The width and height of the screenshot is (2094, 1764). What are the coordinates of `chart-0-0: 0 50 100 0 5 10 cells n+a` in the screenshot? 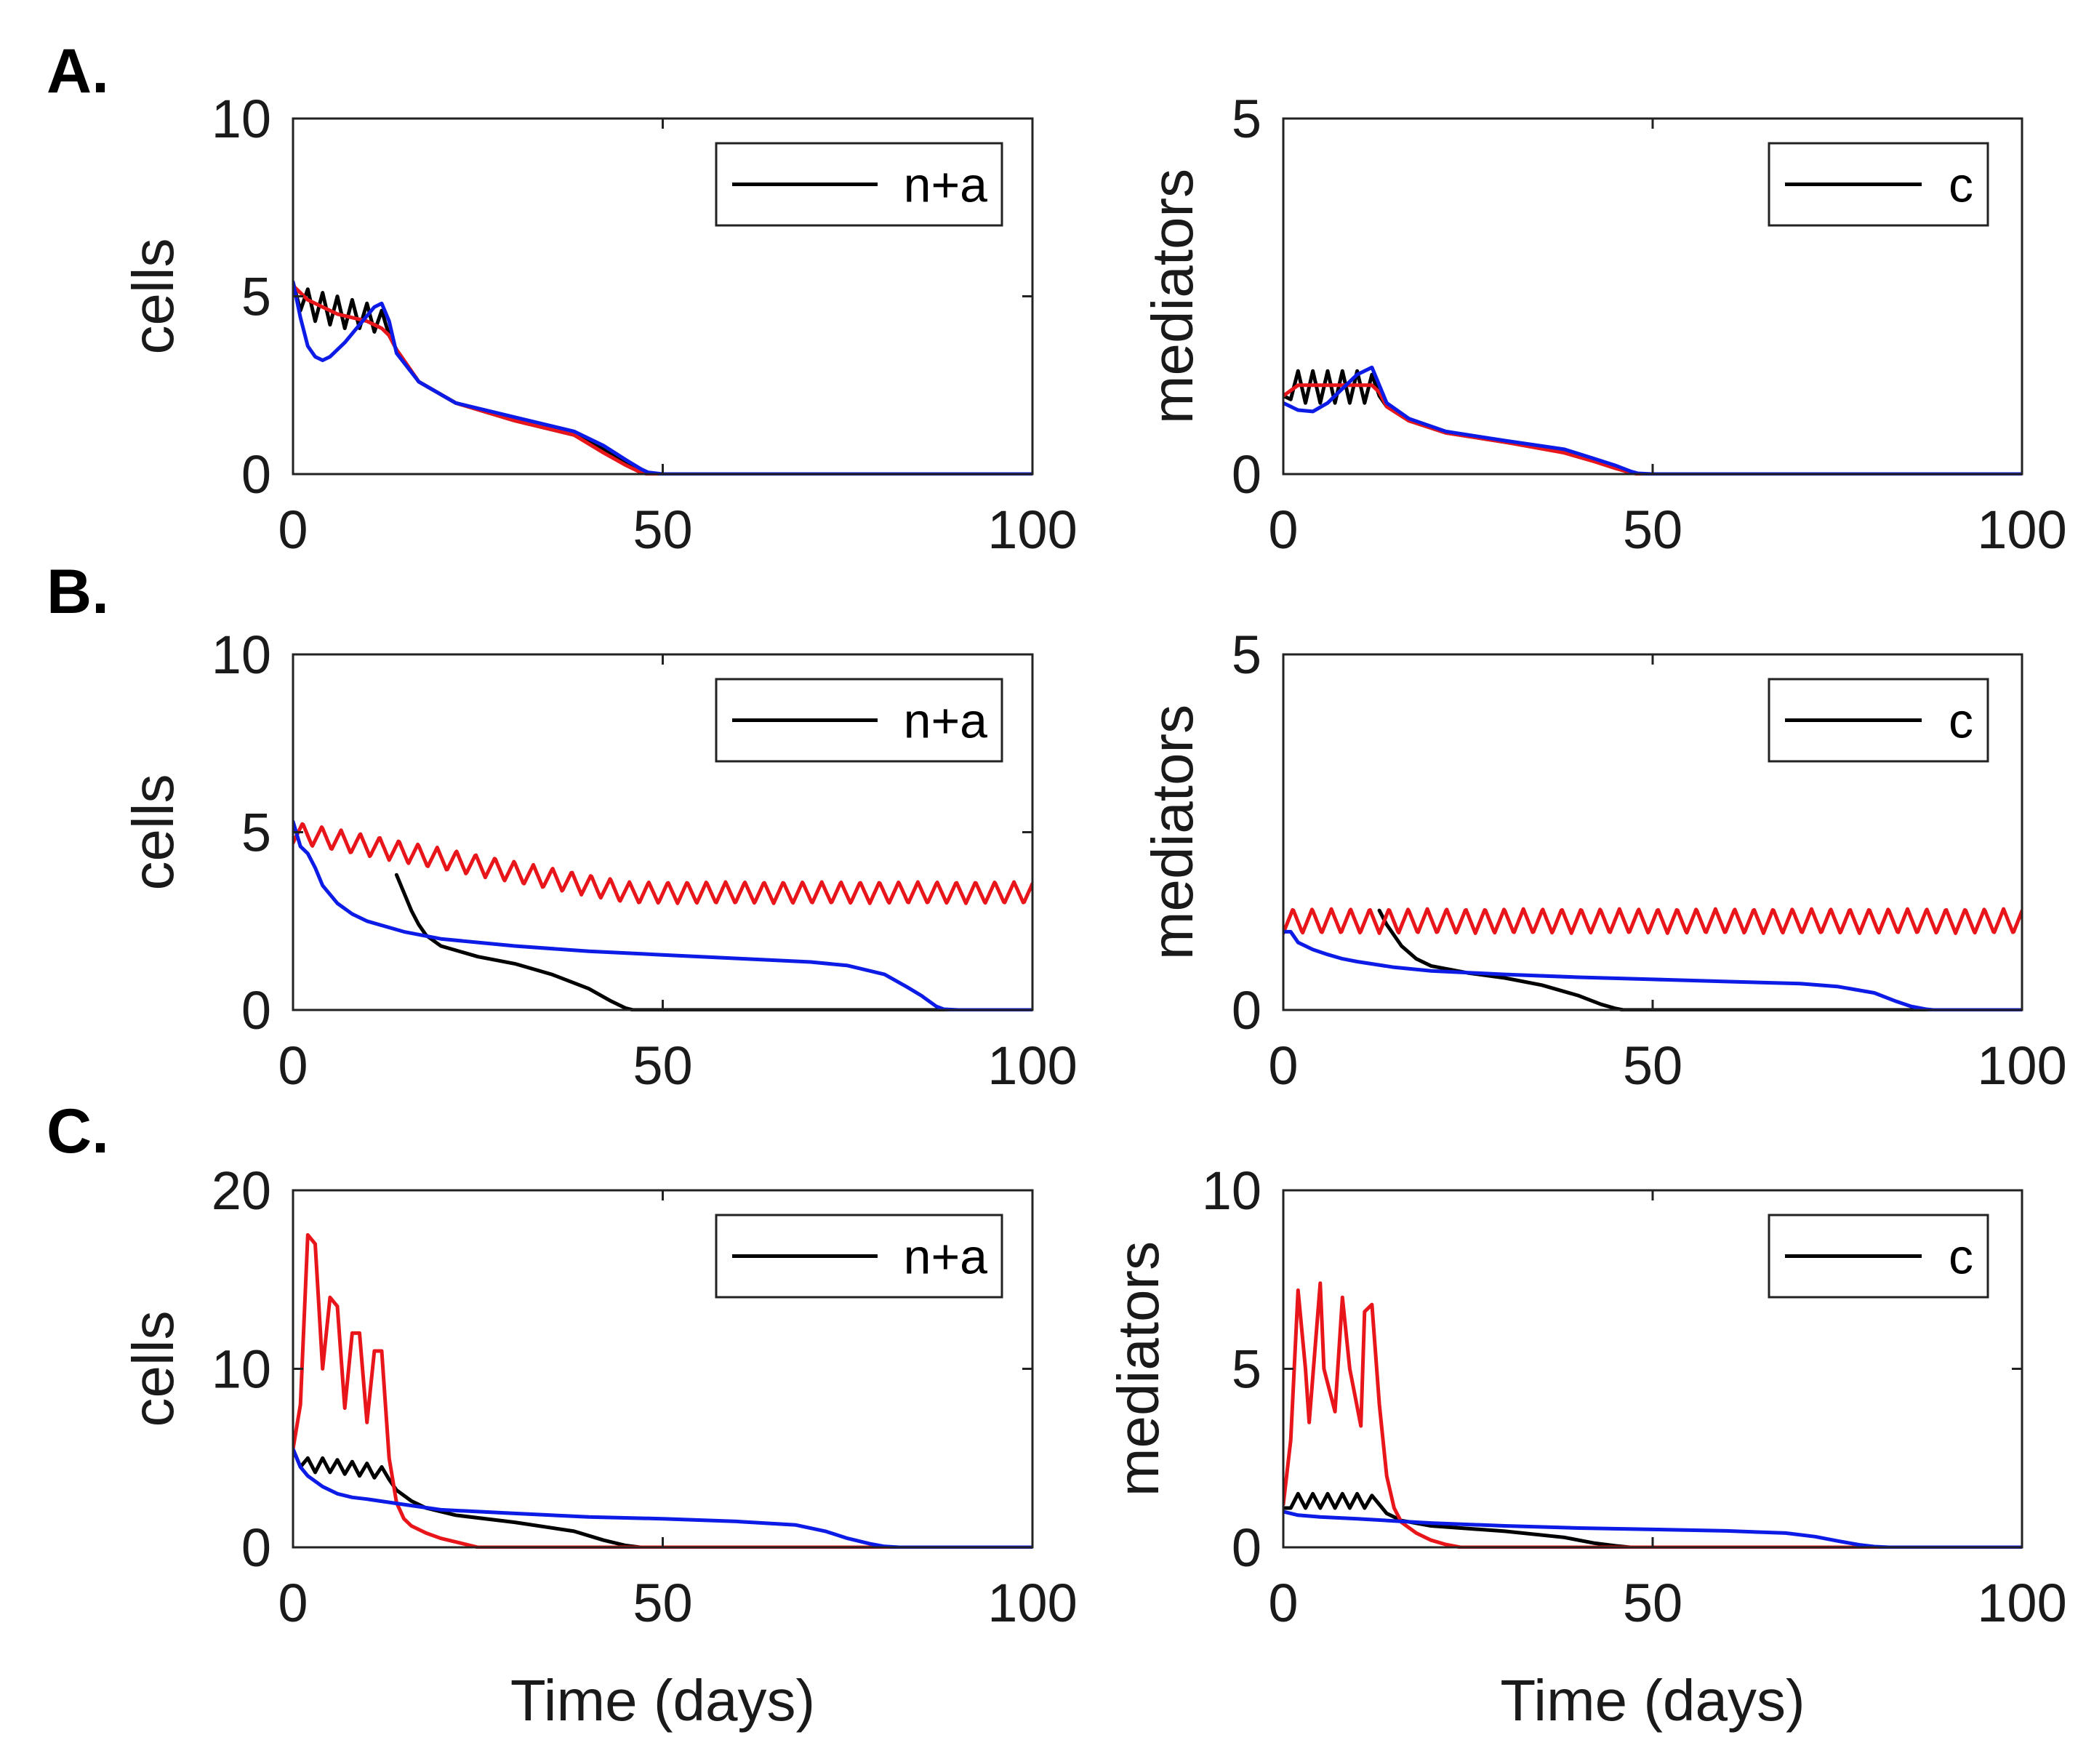 It's located at (599, 324).